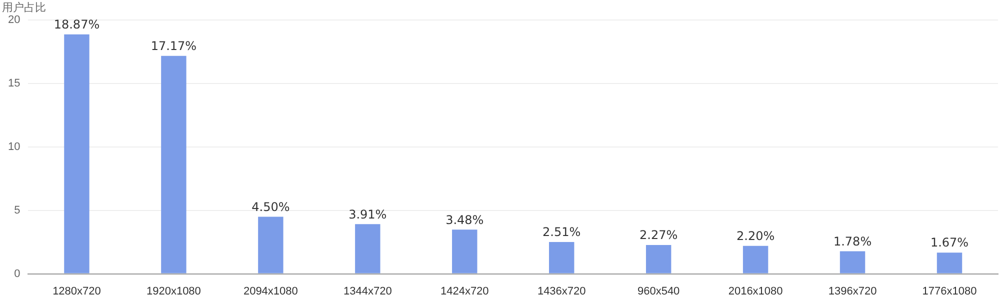 The width and height of the screenshot is (1000, 301). I want to click on data-label: 1.78%, so click(852, 241).